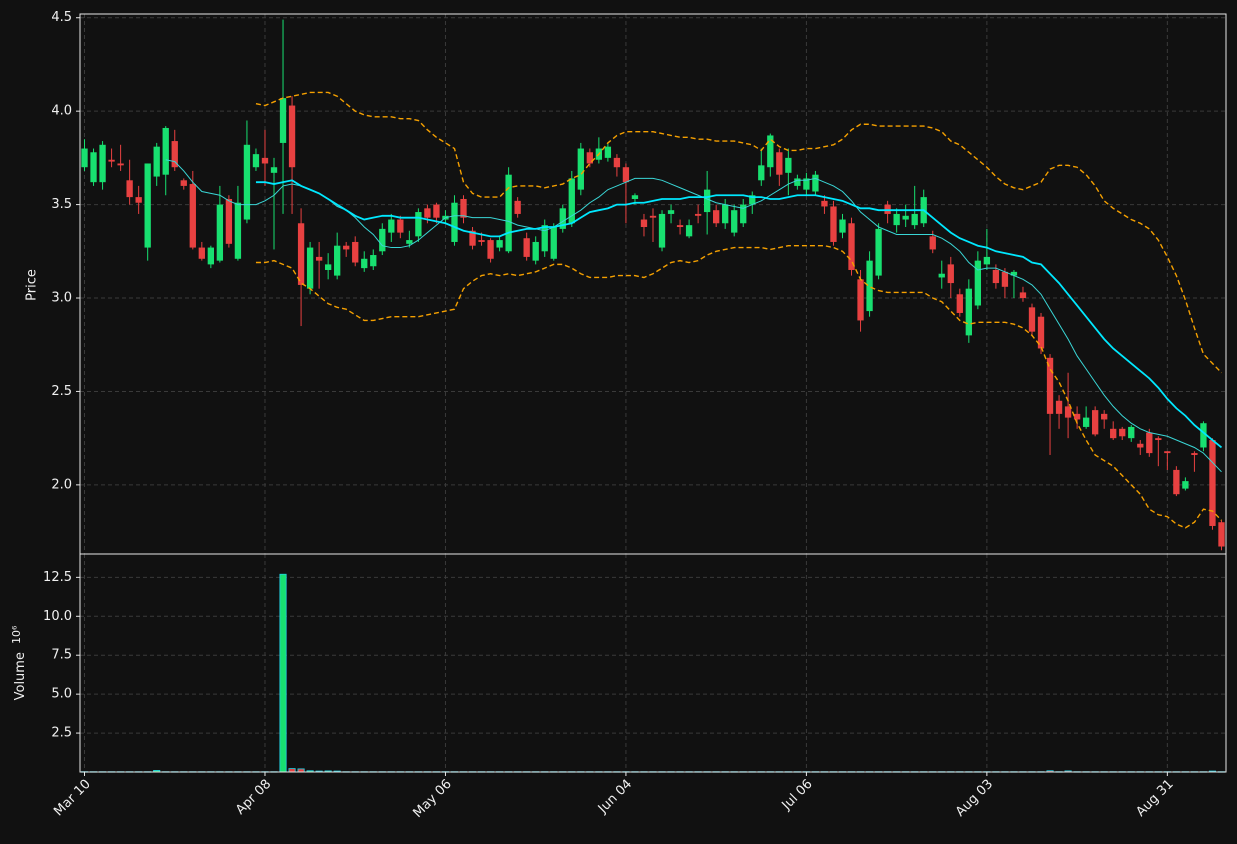  What do you see at coordinates (61, 484) in the screenshot?
I see `y-tick-label: 2.0` at bounding box center [61, 484].